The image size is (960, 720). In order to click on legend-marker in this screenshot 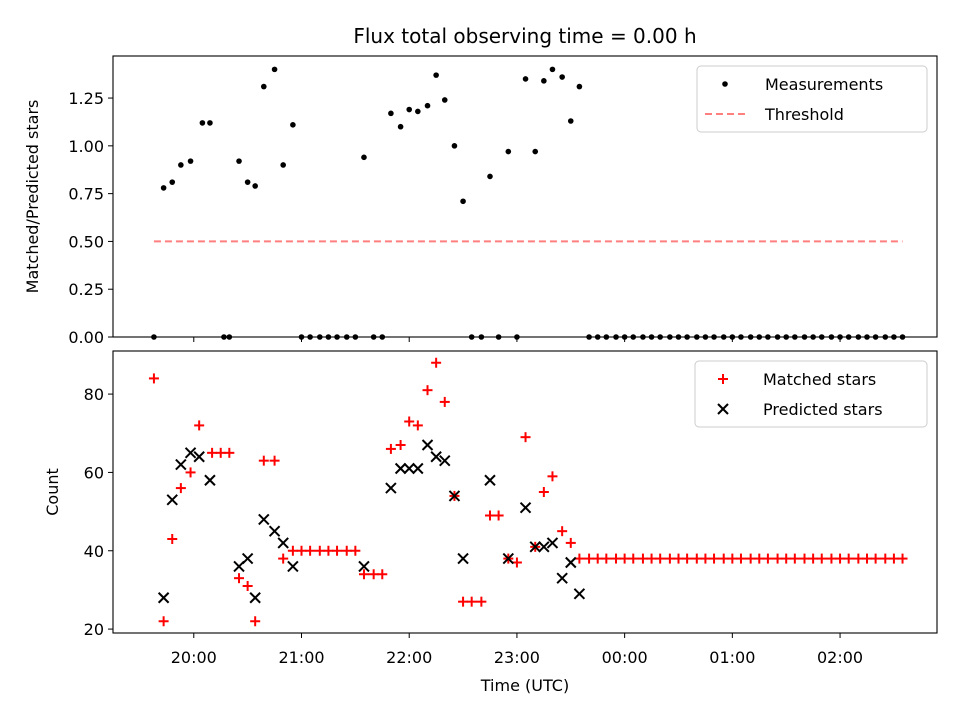, I will do `click(725, 84)`.